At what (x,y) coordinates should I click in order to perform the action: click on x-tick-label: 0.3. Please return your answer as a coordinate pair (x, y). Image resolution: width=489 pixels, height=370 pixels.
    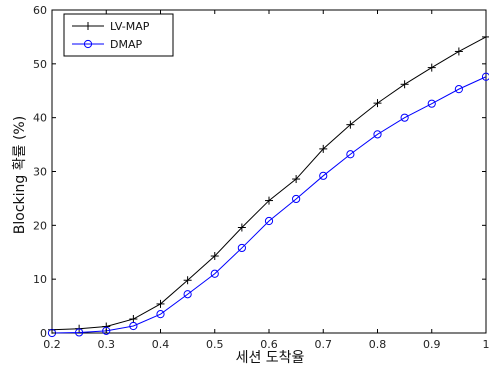
    Looking at the image, I should click on (107, 344).